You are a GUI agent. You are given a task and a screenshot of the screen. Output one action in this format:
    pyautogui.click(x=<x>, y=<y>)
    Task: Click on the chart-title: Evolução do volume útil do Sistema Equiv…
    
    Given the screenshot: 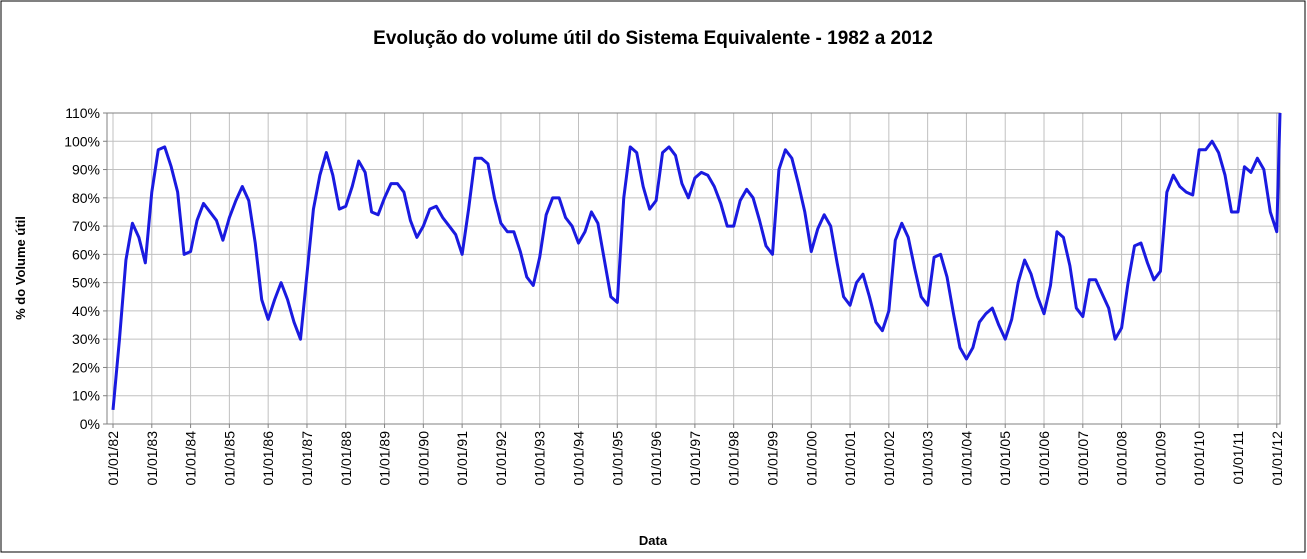 What is the action you would take?
    pyautogui.click(x=653, y=38)
    